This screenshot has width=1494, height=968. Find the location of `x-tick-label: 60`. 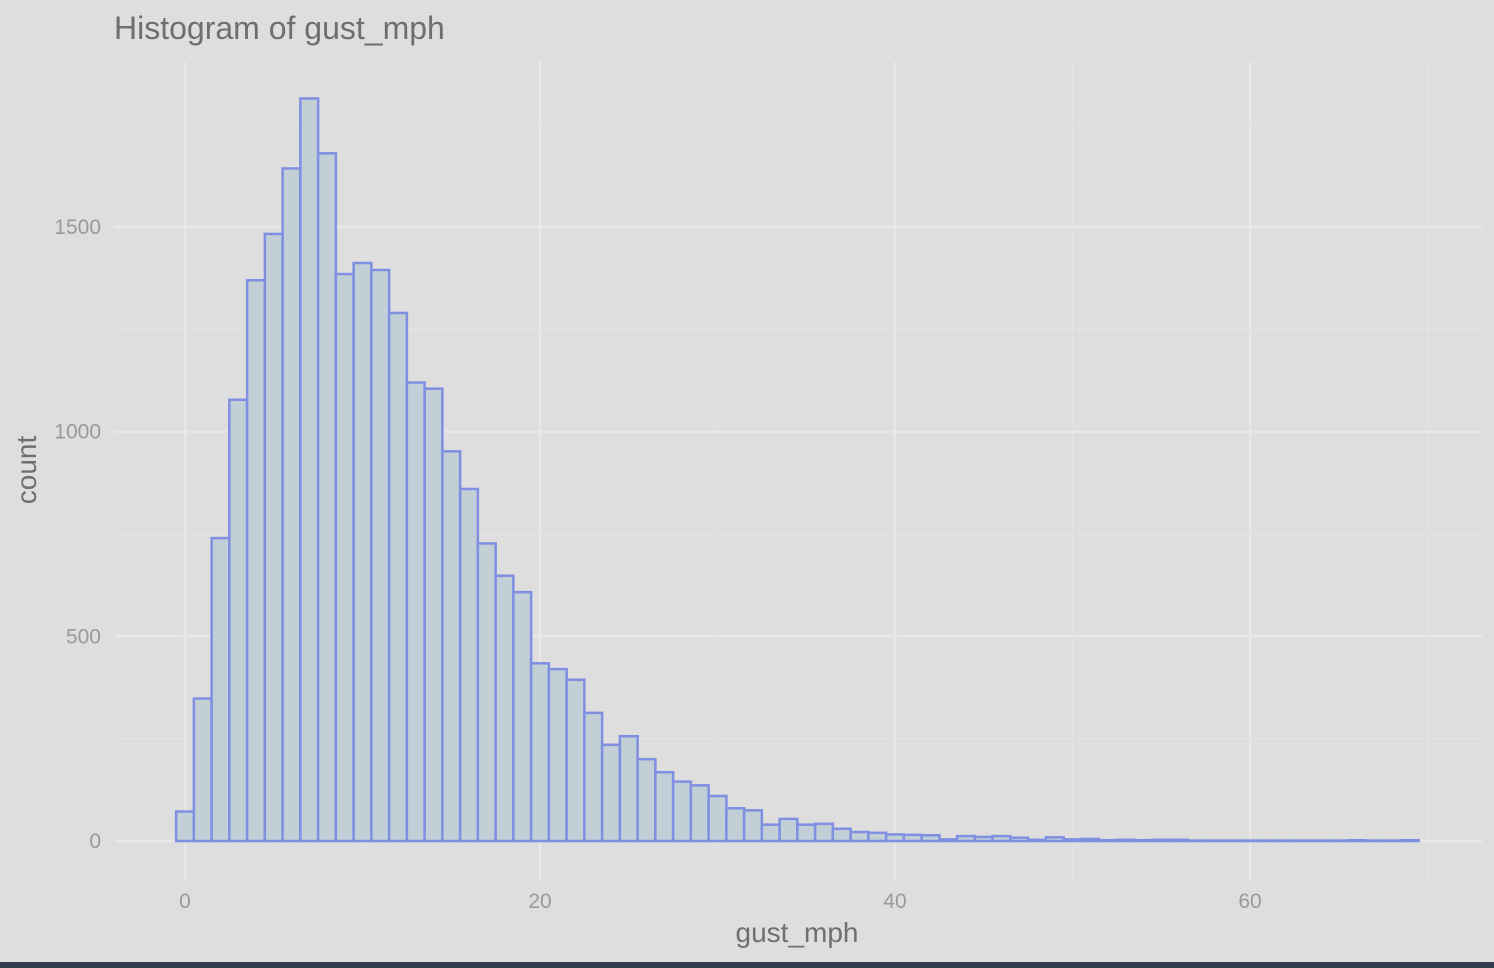

x-tick-label: 60 is located at coordinates (1249, 901).